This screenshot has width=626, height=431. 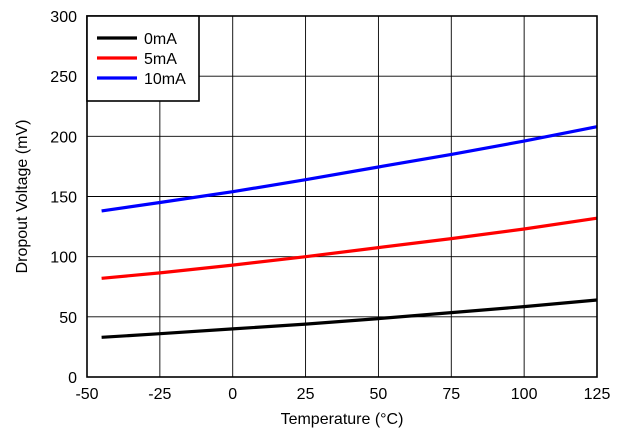 What do you see at coordinates (597, 394) in the screenshot?
I see `x-tick-label: 125` at bounding box center [597, 394].